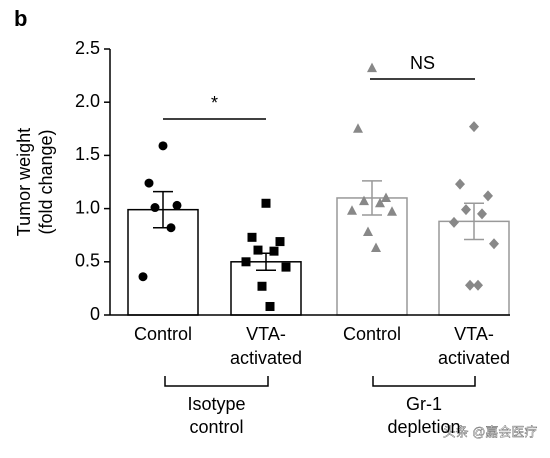  I want to click on significance-label: NS, so click(422, 63).